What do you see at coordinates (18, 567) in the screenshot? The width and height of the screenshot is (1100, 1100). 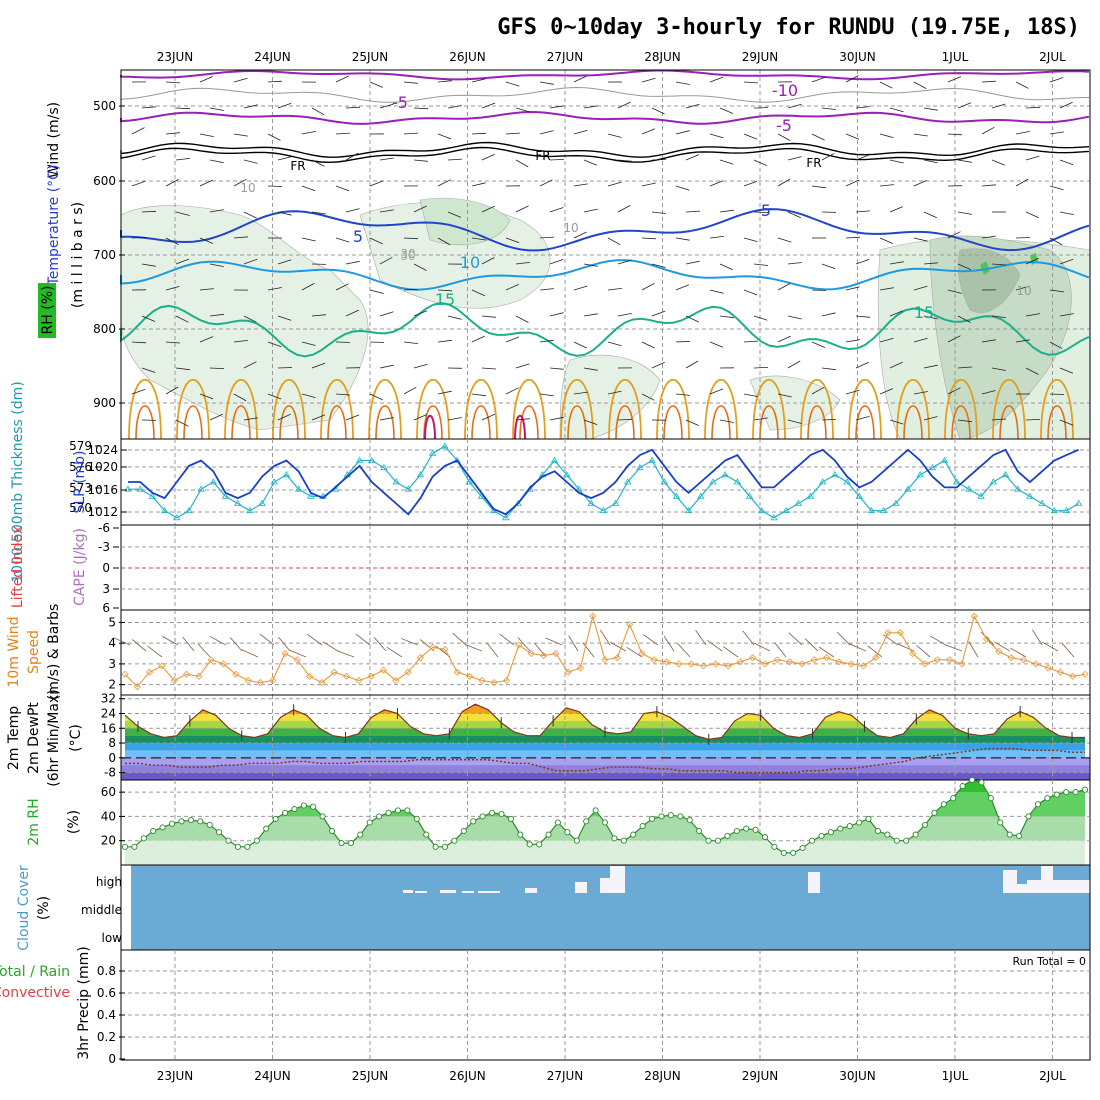 I see `lifted-index-ylabel: Lifted Index` at bounding box center [18, 567].